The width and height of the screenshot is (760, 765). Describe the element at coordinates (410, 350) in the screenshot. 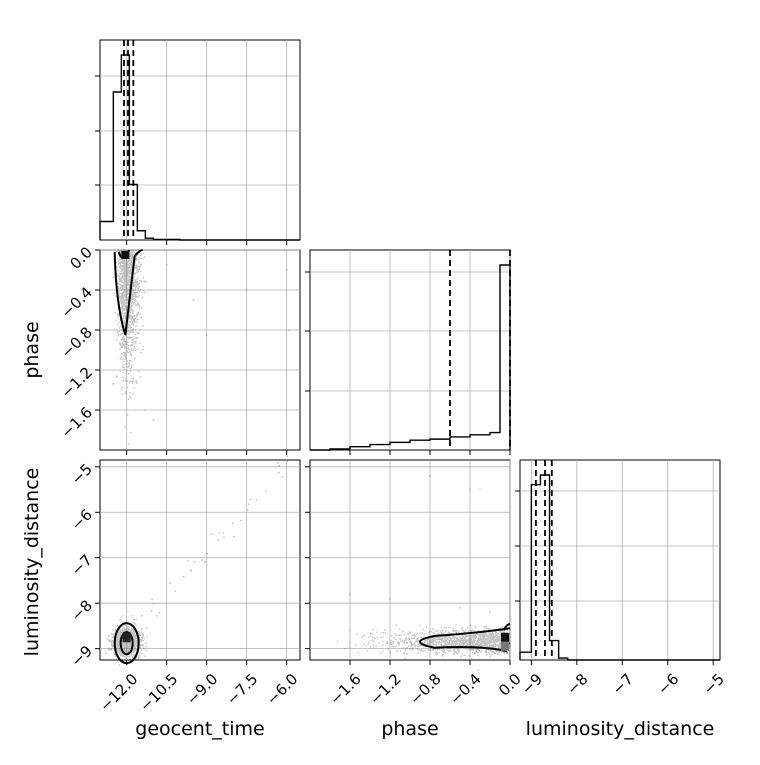

I see `hist-phase-frame` at that location.